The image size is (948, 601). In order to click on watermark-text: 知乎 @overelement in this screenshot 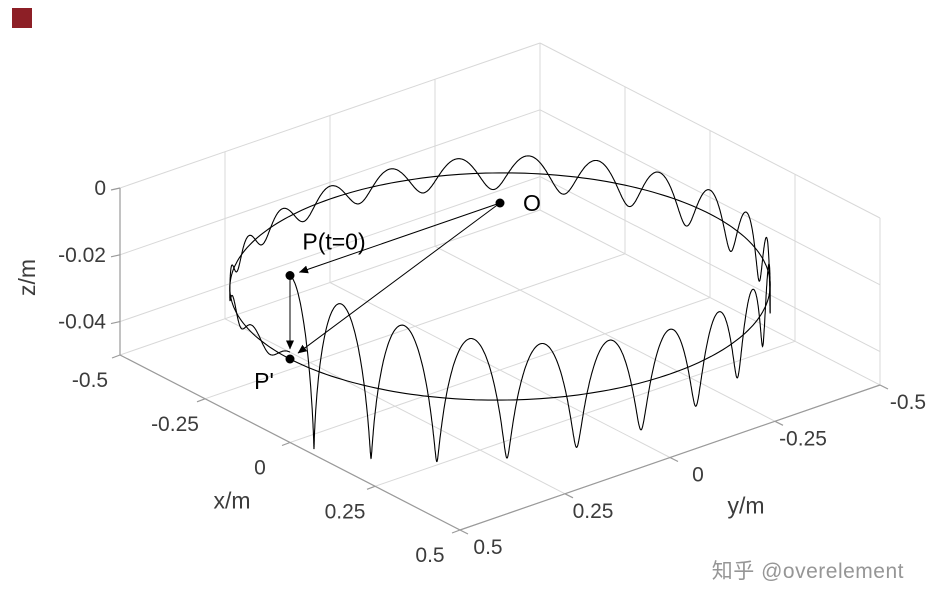, I will do `click(807, 571)`.